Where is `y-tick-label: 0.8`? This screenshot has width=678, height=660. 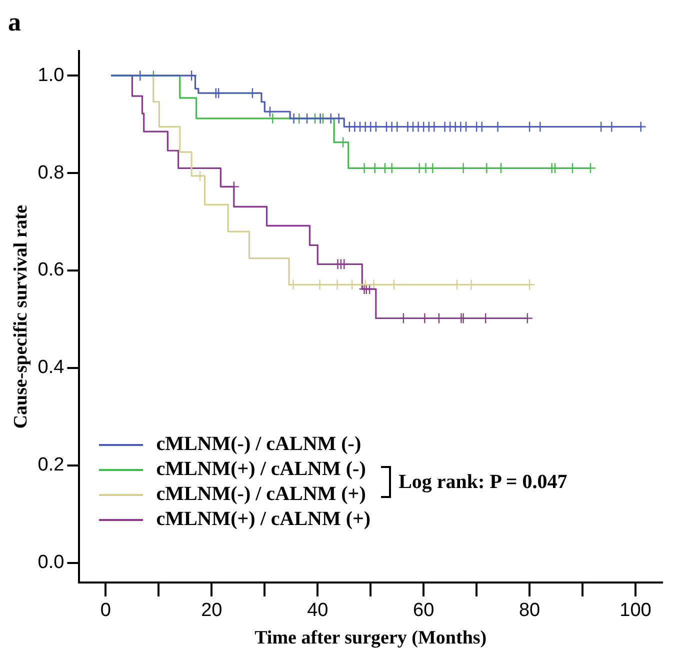 y-tick-label: 0.8 is located at coordinates (51, 173).